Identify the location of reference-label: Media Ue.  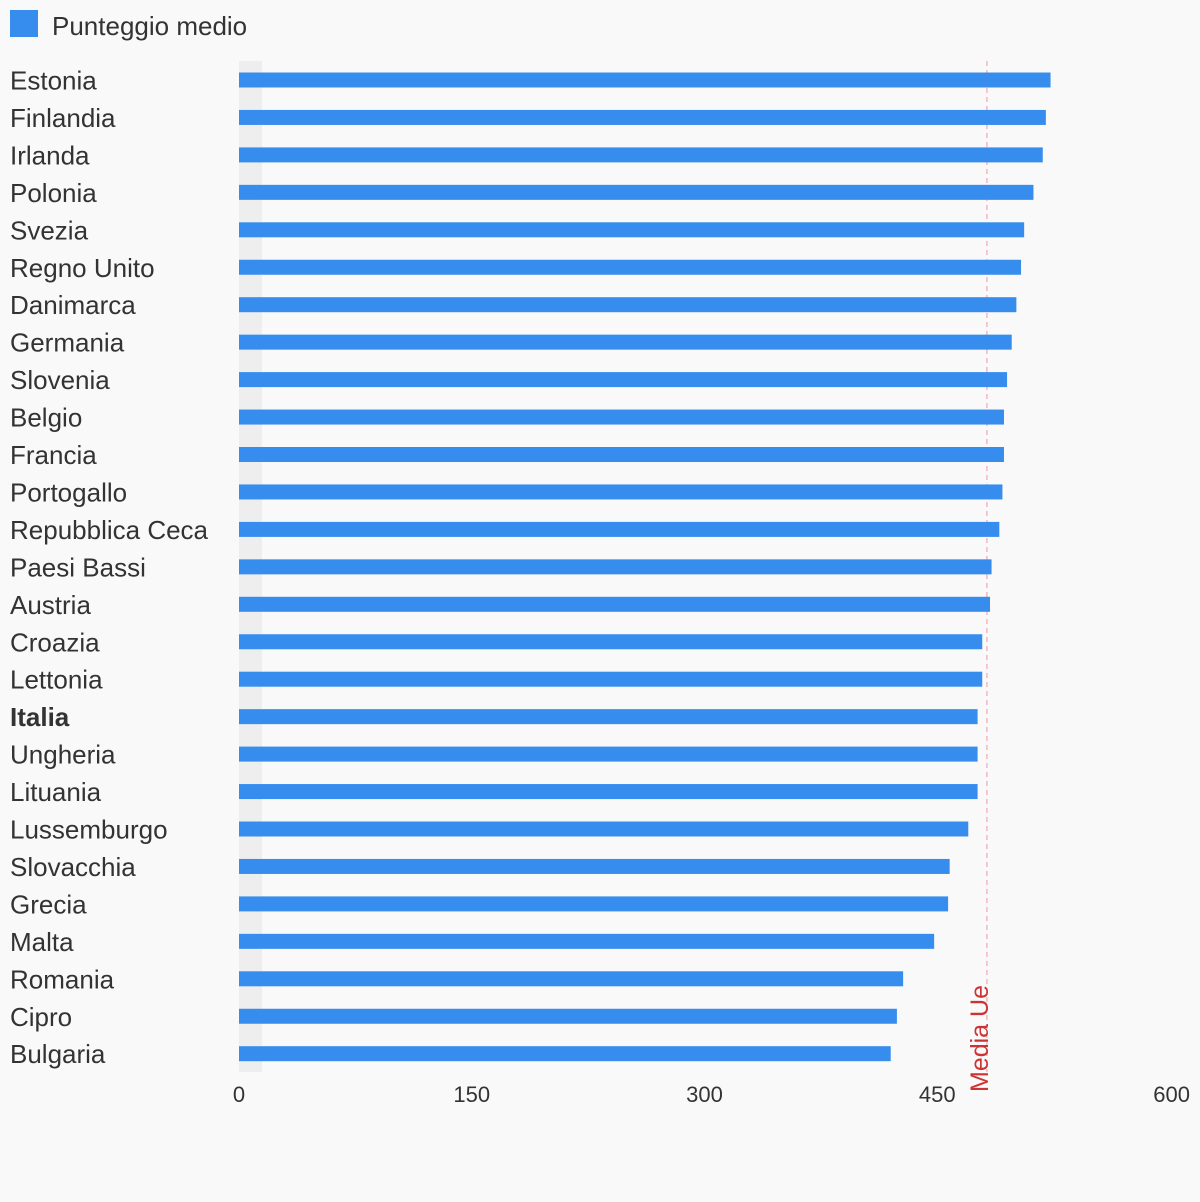
(980, 1038).